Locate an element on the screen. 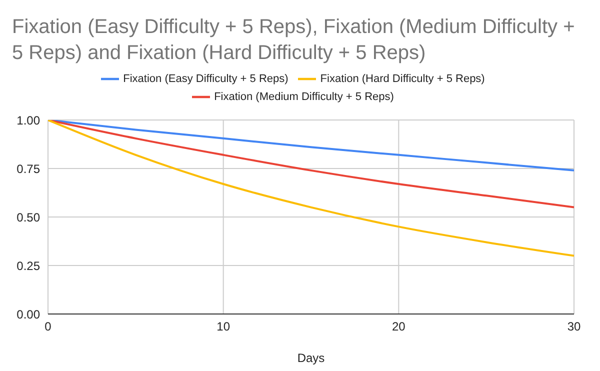 Image resolution: width=600 pixels, height=371 pixels. y-tick-label: 0.75 is located at coordinates (28, 169).